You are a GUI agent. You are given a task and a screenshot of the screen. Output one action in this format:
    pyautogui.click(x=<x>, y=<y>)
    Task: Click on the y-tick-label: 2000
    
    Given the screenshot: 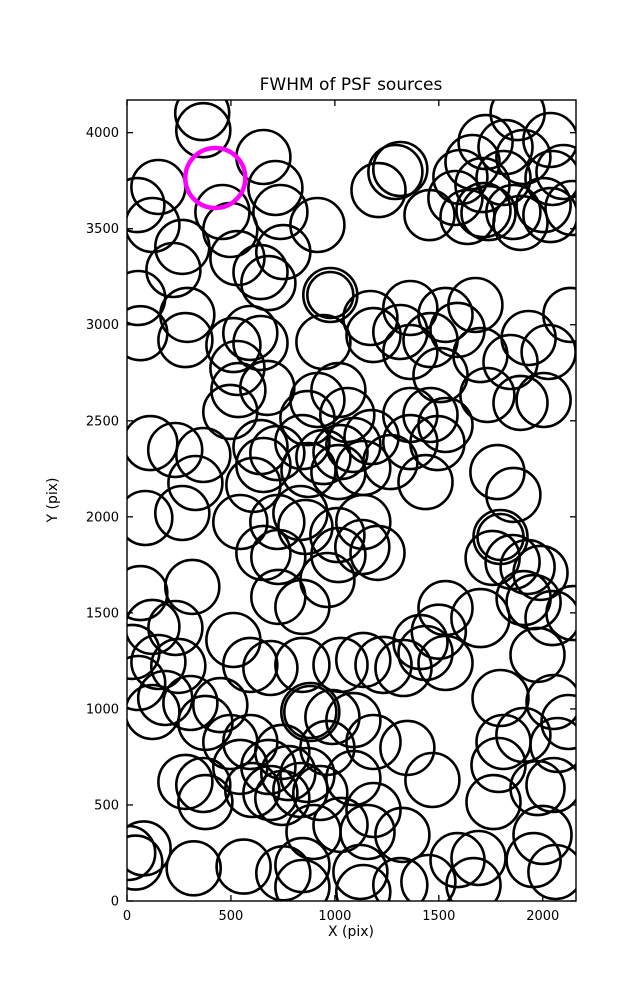 What is the action you would take?
    pyautogui.click(x=102, y=517)
    